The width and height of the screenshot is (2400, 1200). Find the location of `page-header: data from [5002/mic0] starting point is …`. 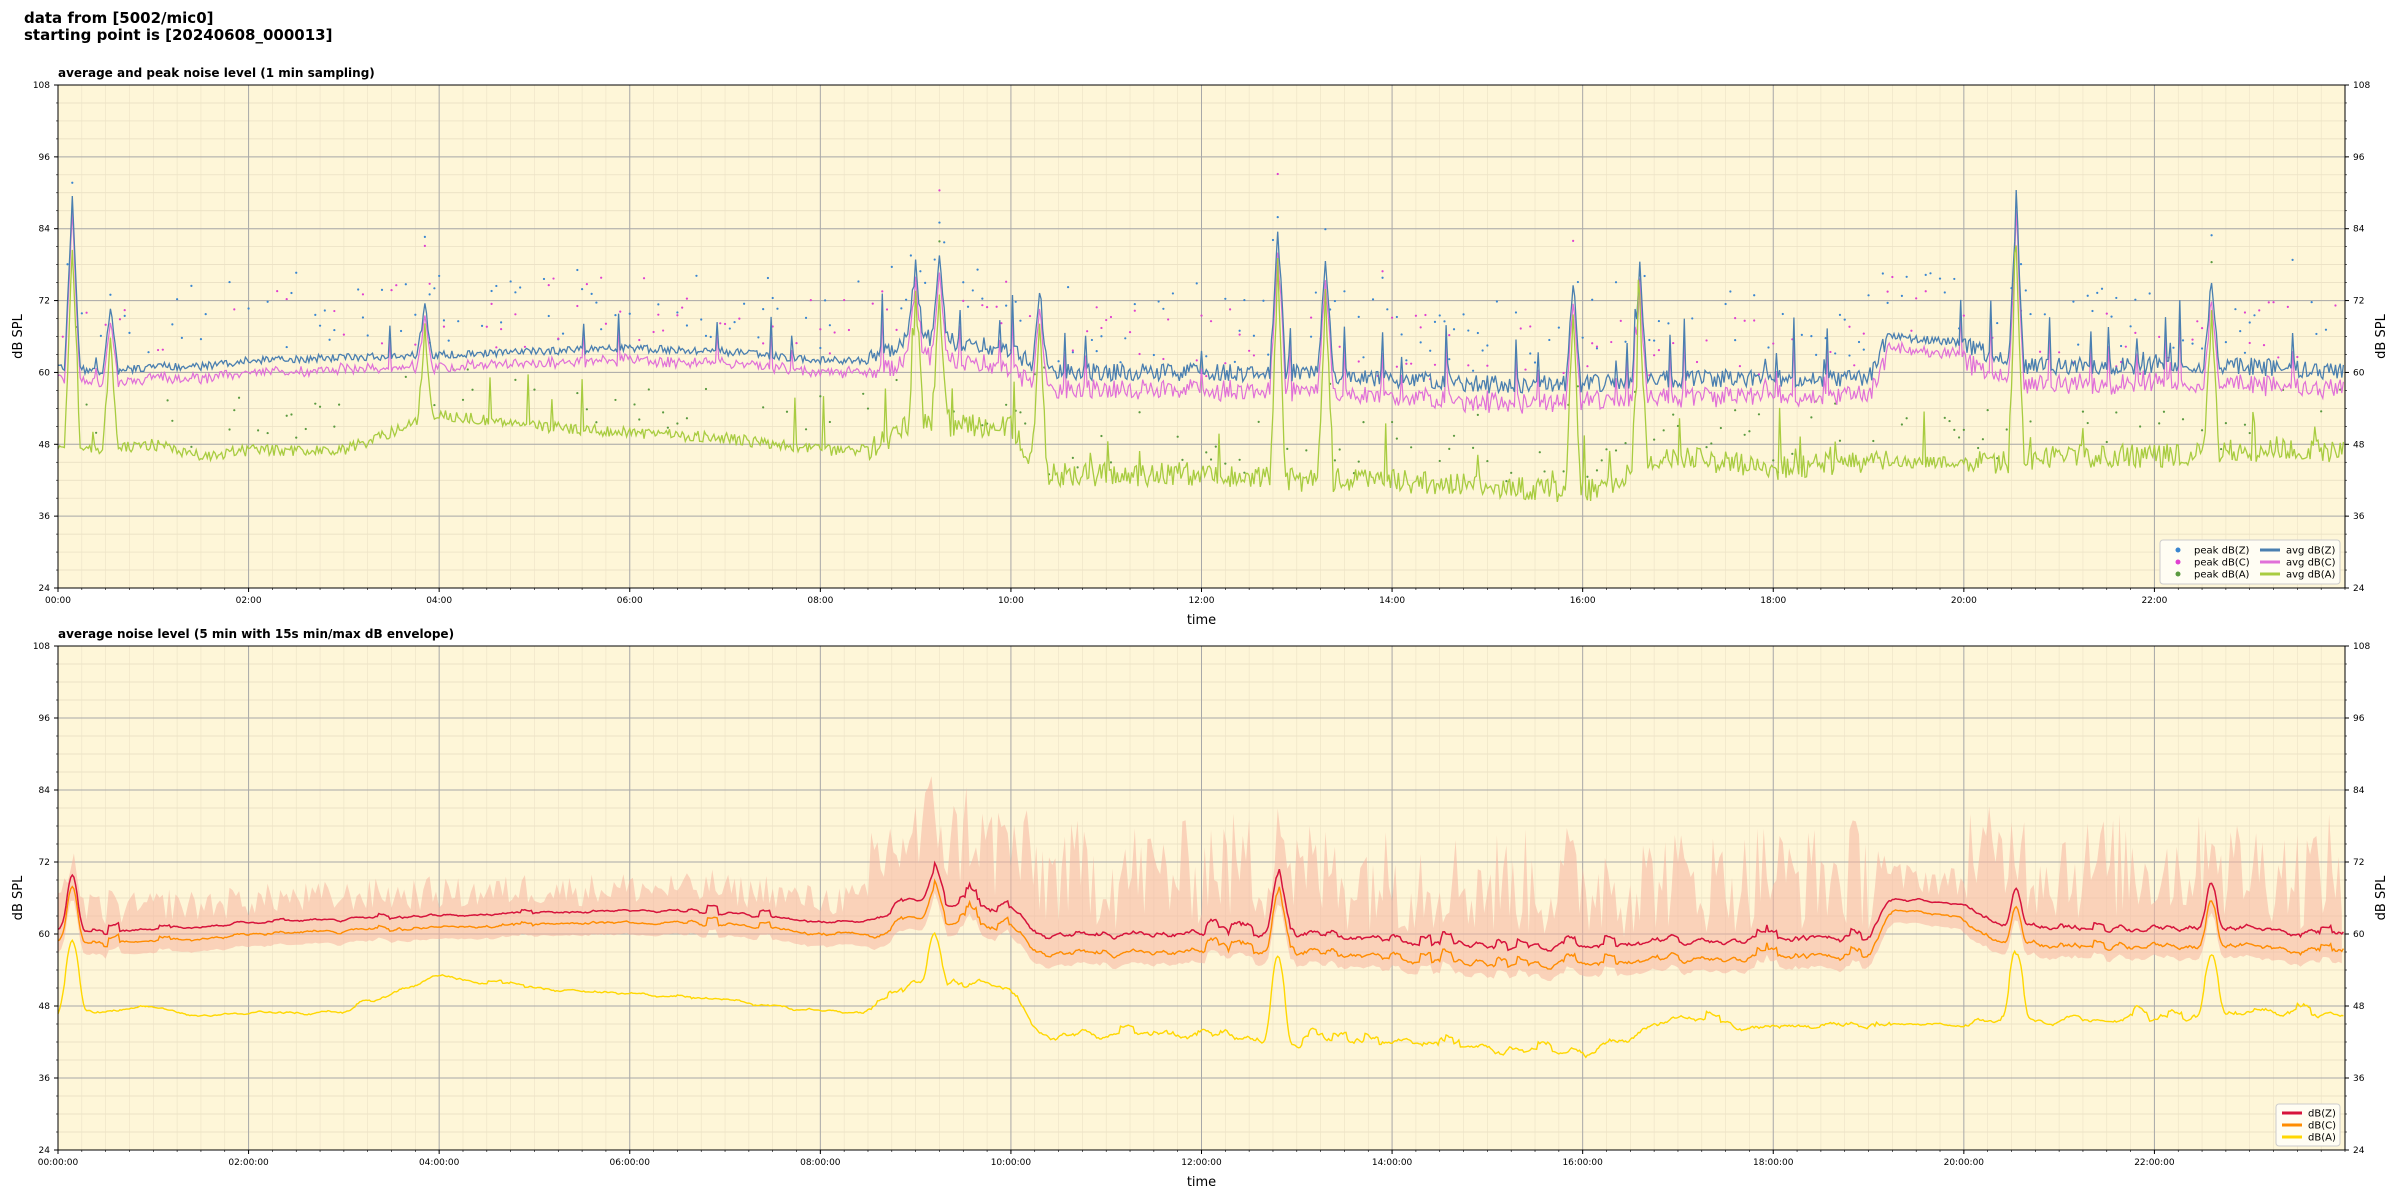

page-header: data from [5002/mic0] starting point is … is located at coordinates (178, 27).